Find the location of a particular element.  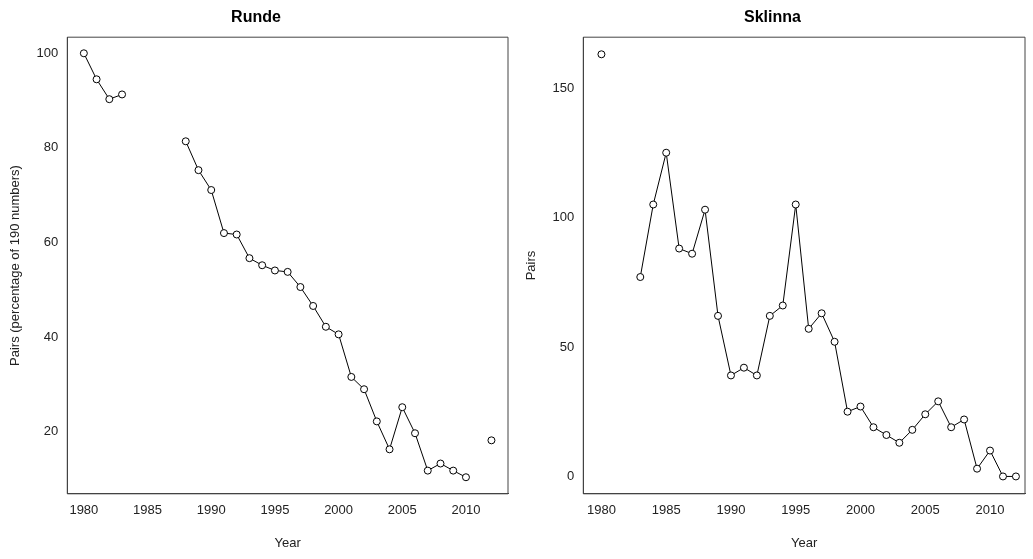

chart-title: Sklinna is located at coordinates (773, 17).